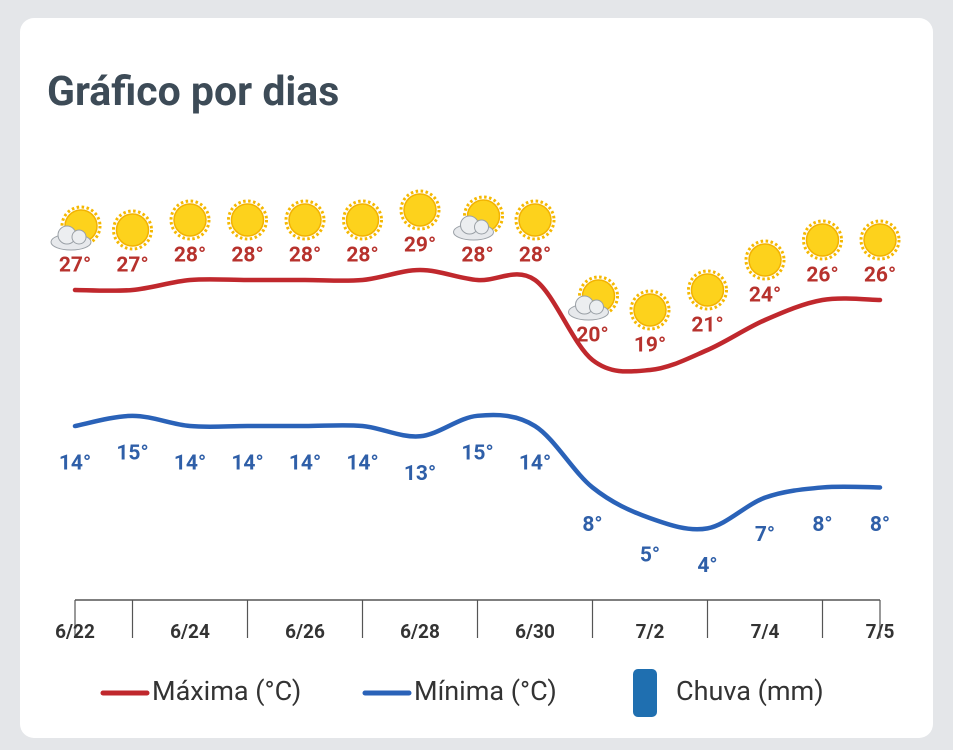  I want to click on x-tick-label: 6/22, so click(75, 631).